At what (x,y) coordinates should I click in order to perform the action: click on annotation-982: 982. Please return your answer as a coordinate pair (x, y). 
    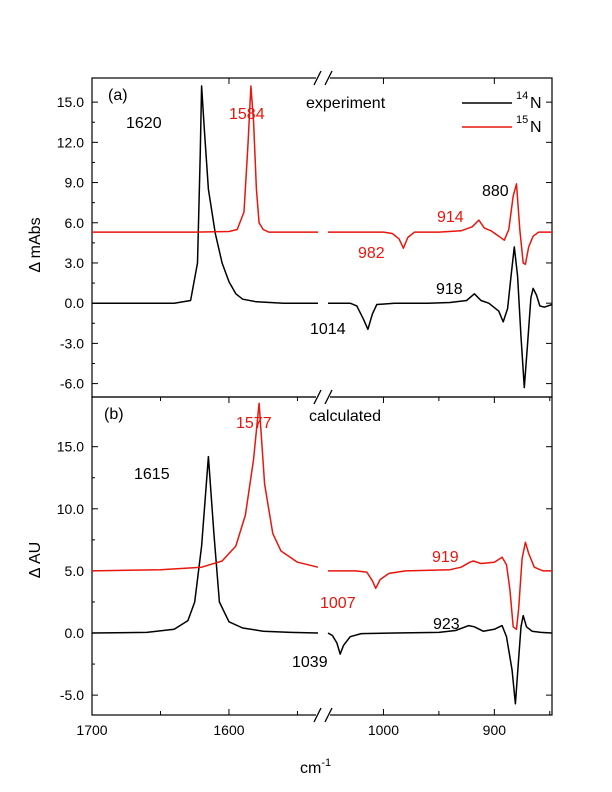
    Looking at the image, I should click on (371, 253).